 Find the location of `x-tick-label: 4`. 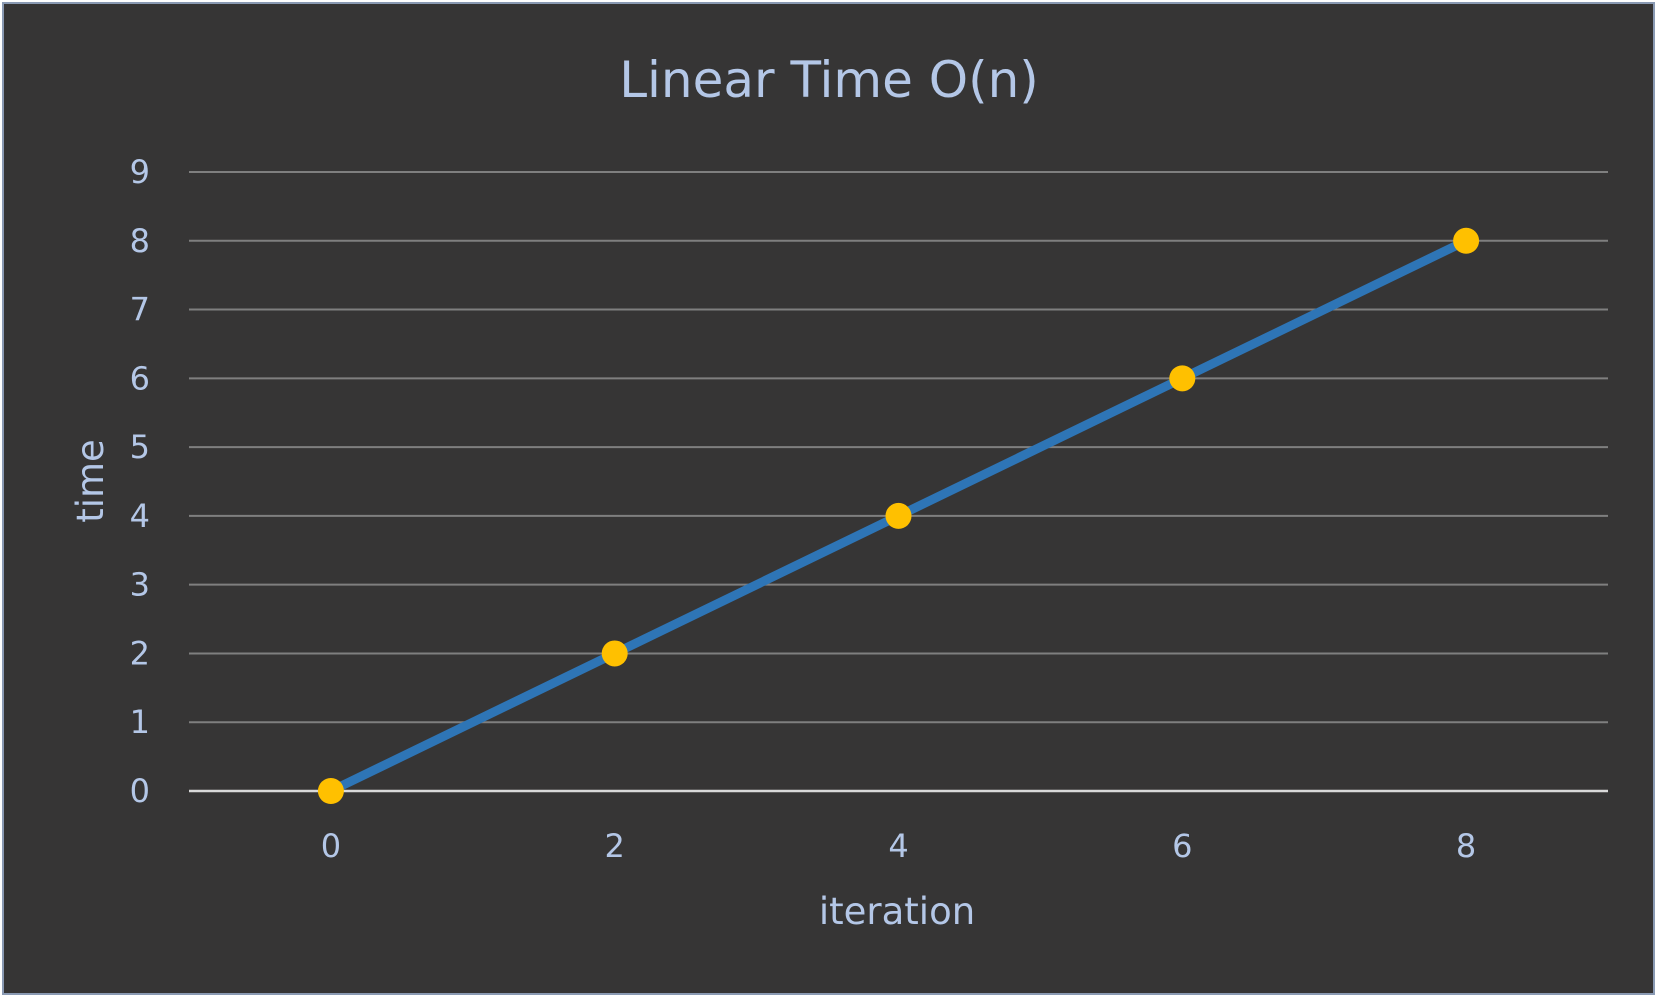

x-tick-label: 4 is located at coordinates (898, 846).